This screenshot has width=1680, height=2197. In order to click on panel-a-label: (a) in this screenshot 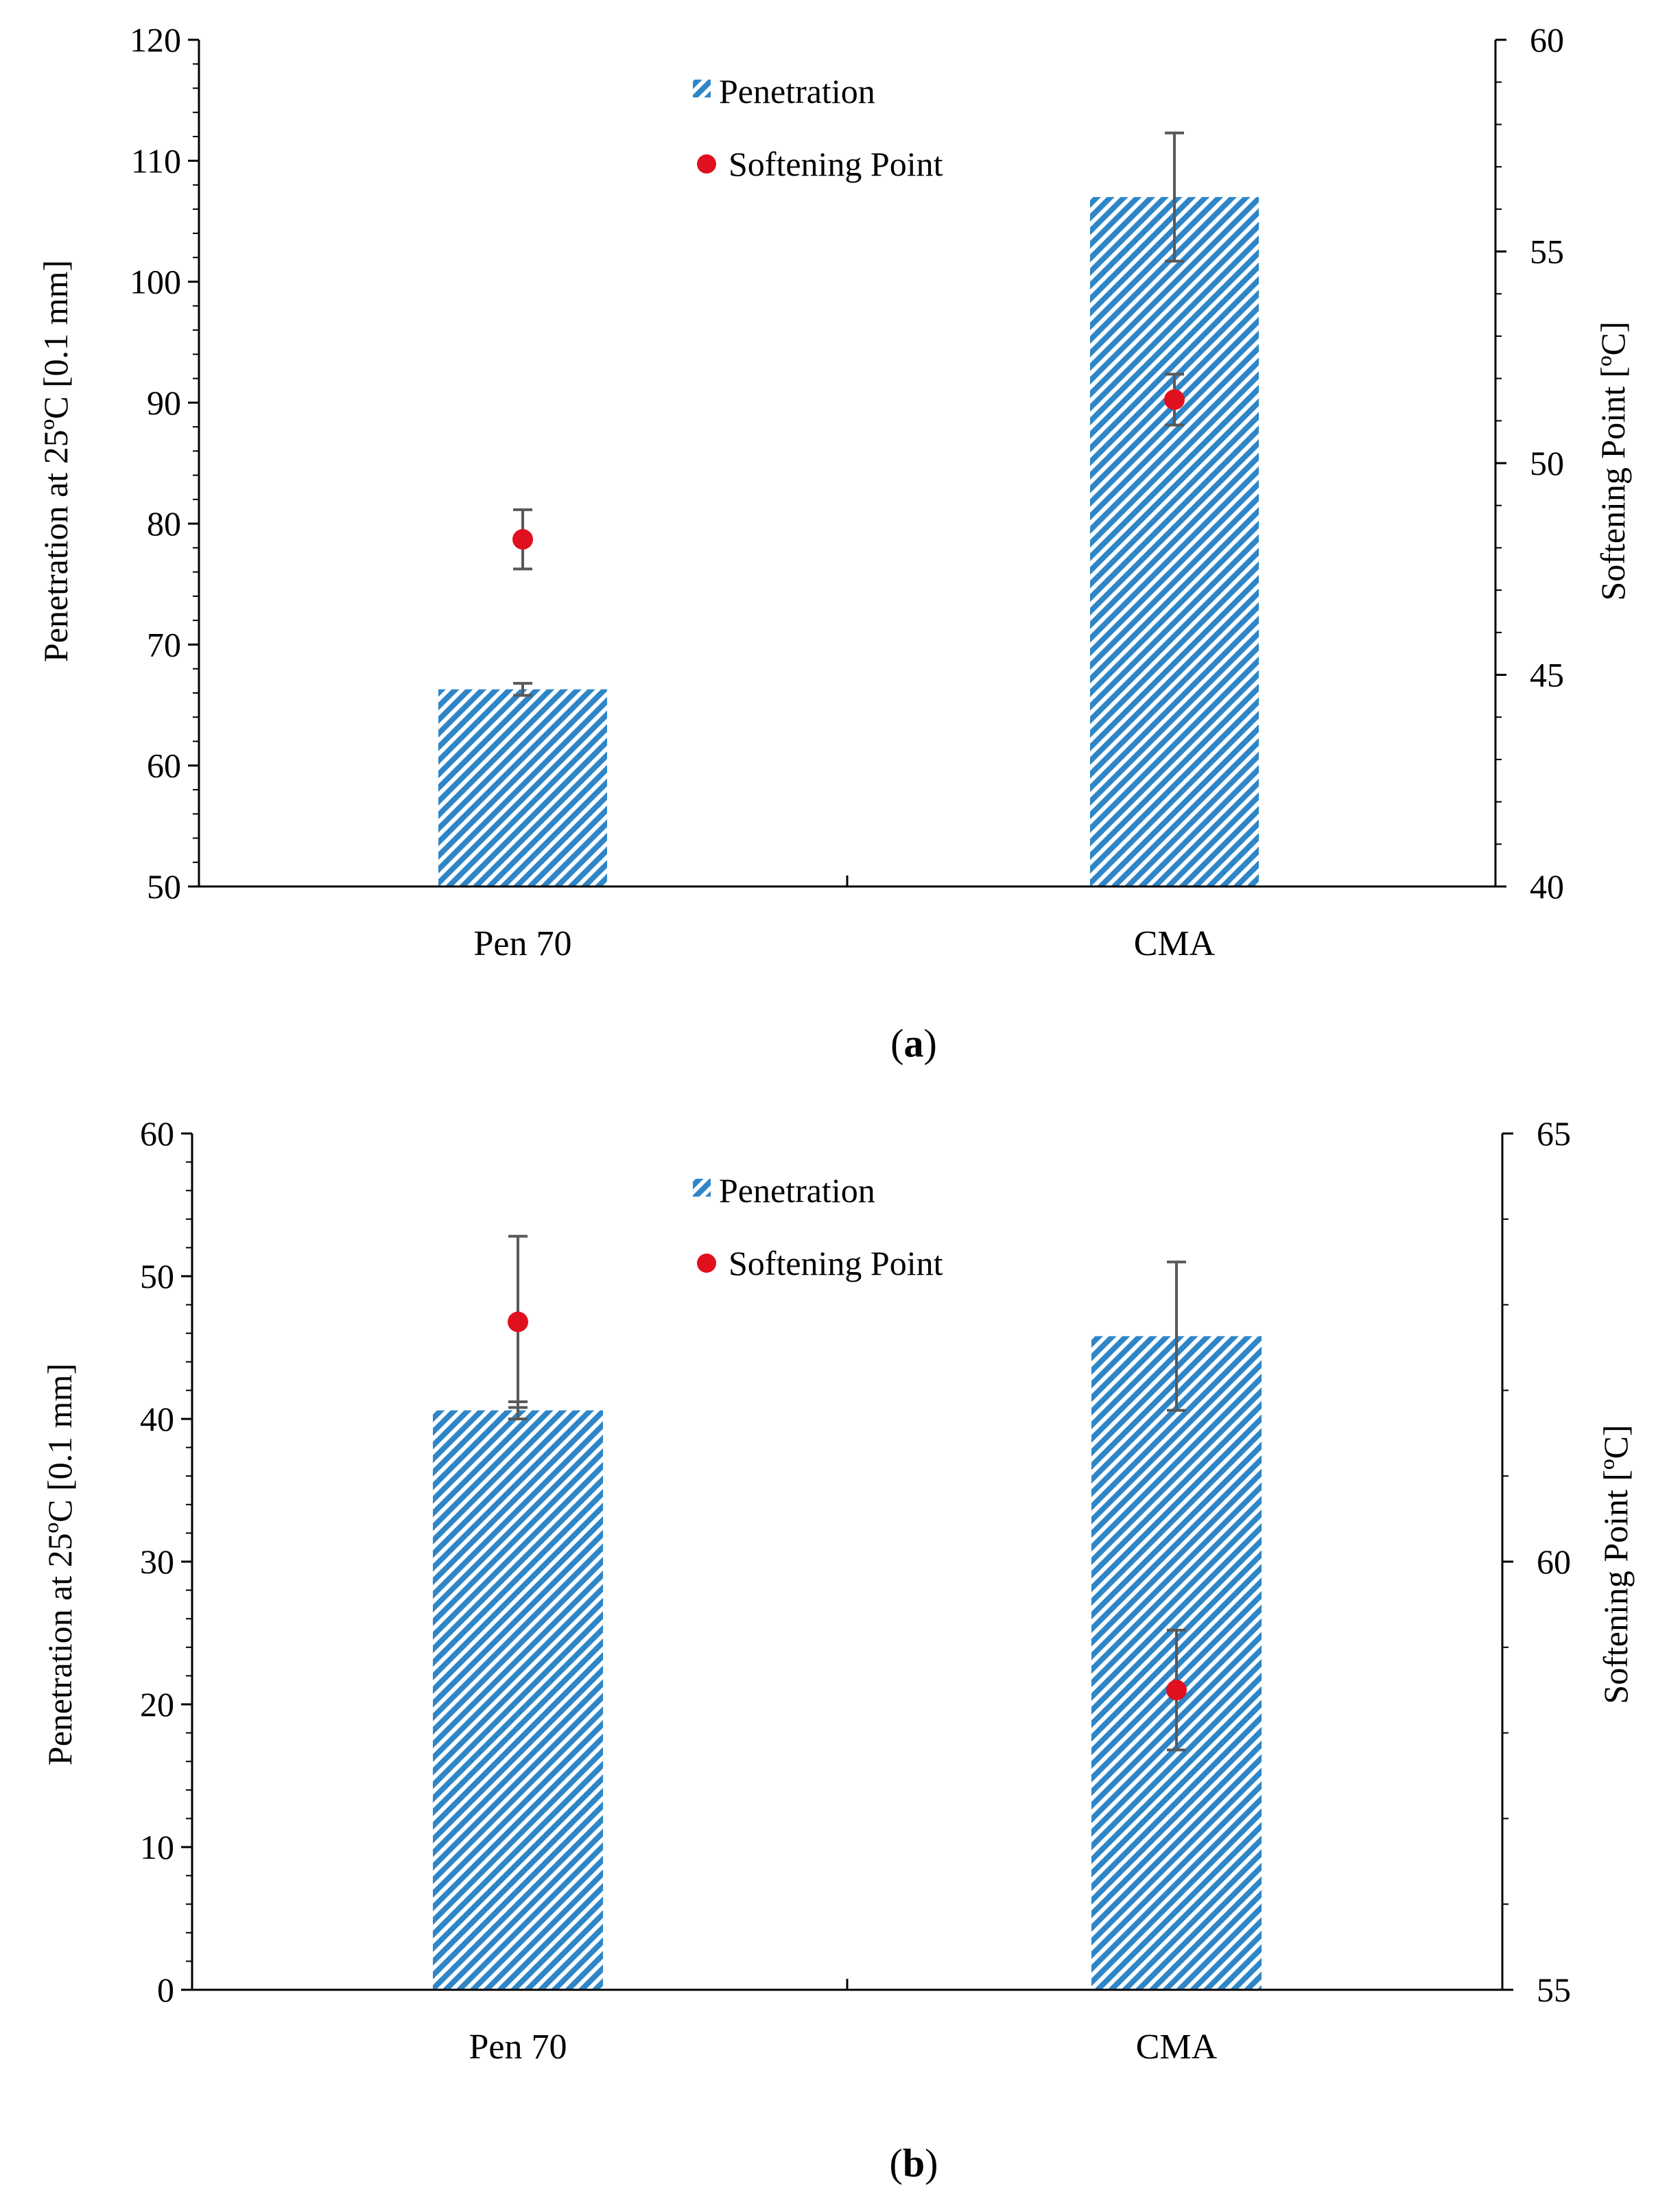, I will do `click(913, 1043)`.